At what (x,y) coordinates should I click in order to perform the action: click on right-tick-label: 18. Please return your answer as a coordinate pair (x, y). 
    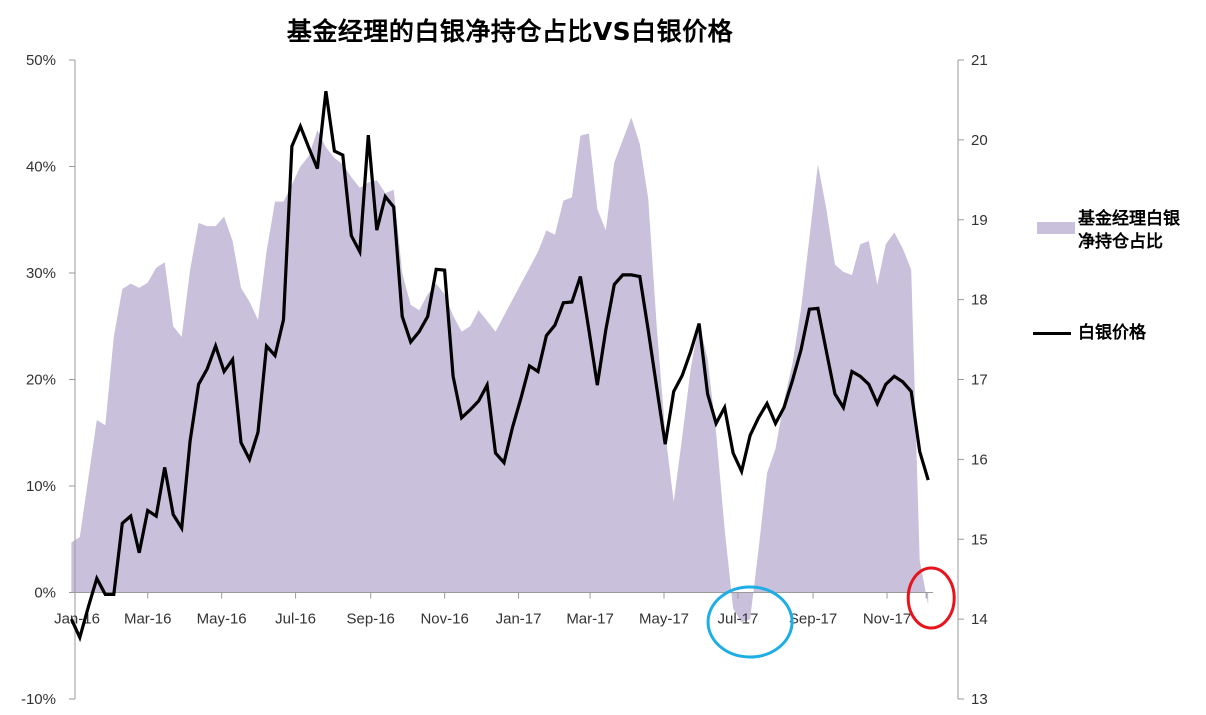
    Looking at the image, I should click on (979, 300).